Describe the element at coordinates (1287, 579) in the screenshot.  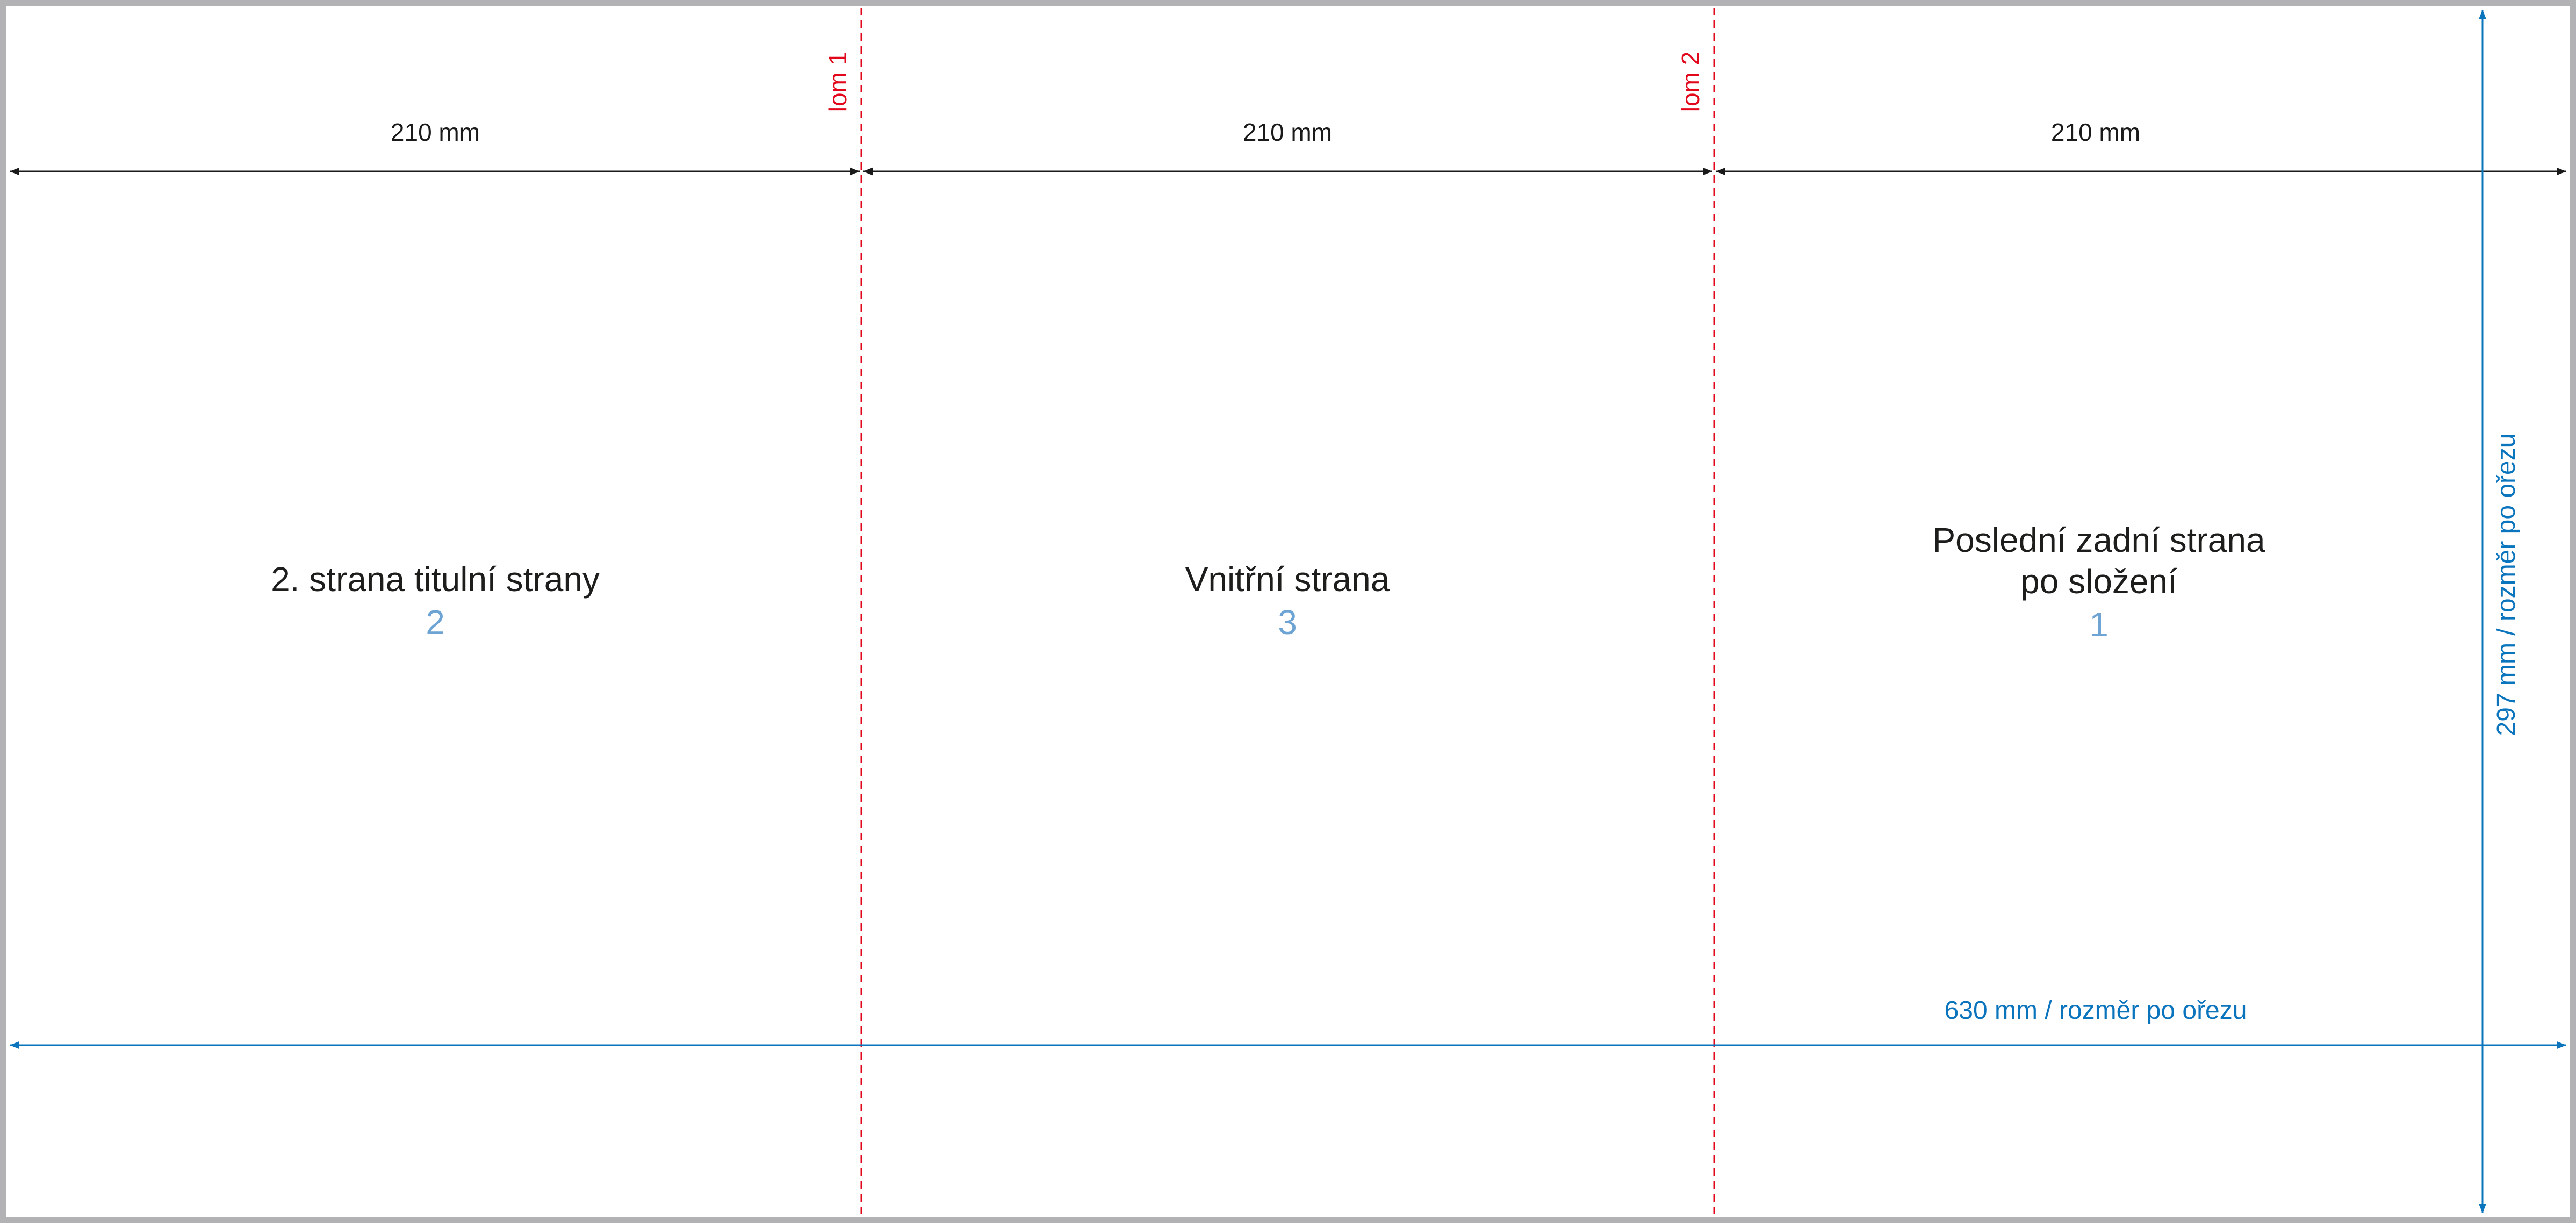
I see `panel-2-title: Vnitřní strana` at that location.